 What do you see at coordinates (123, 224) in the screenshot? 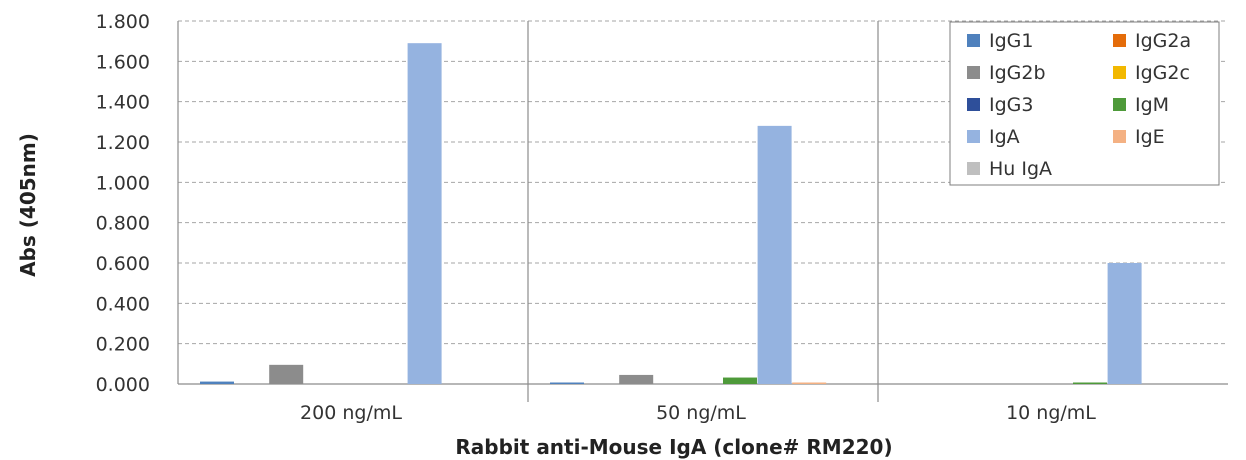
I see `y-tick-label: 0.800` at bounding box center [123, 224].